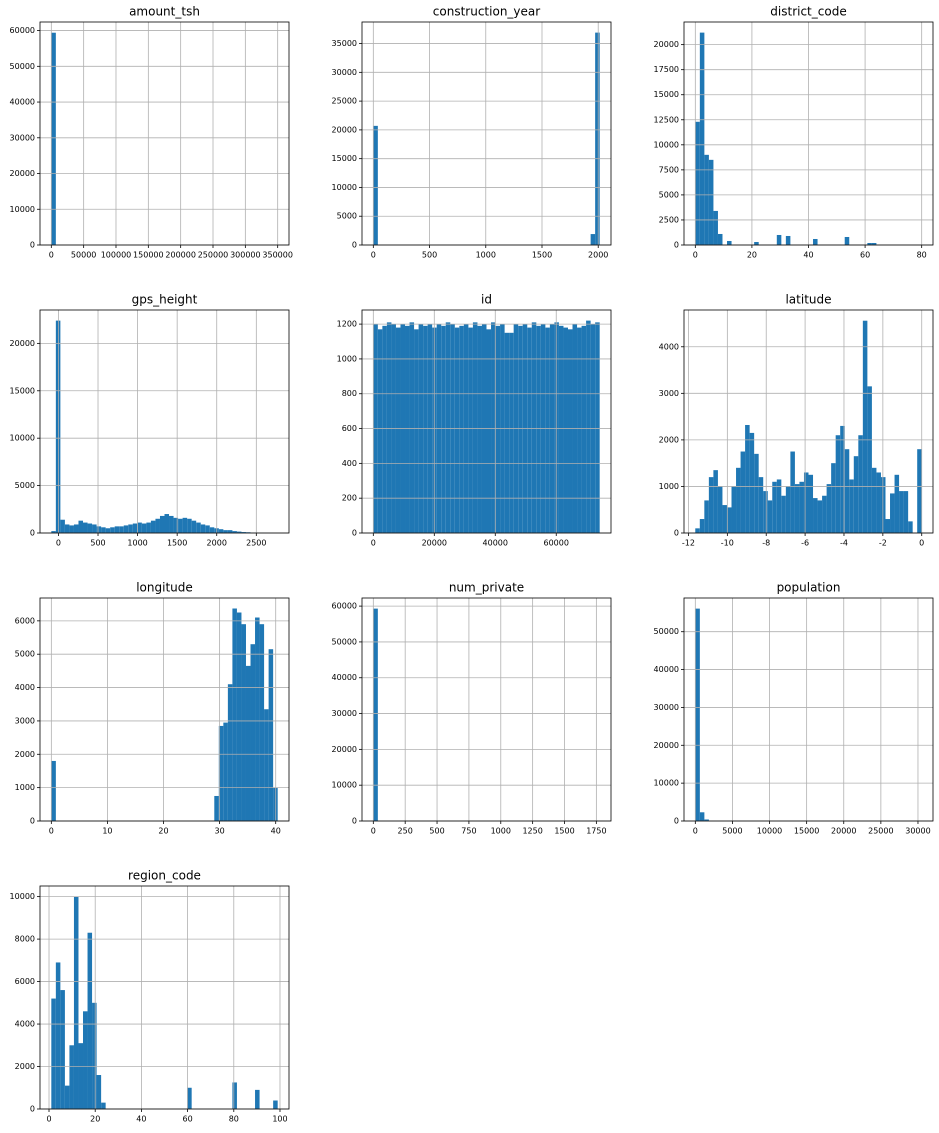  I want to click on x-tick-label: 20000, so click(434, 543).